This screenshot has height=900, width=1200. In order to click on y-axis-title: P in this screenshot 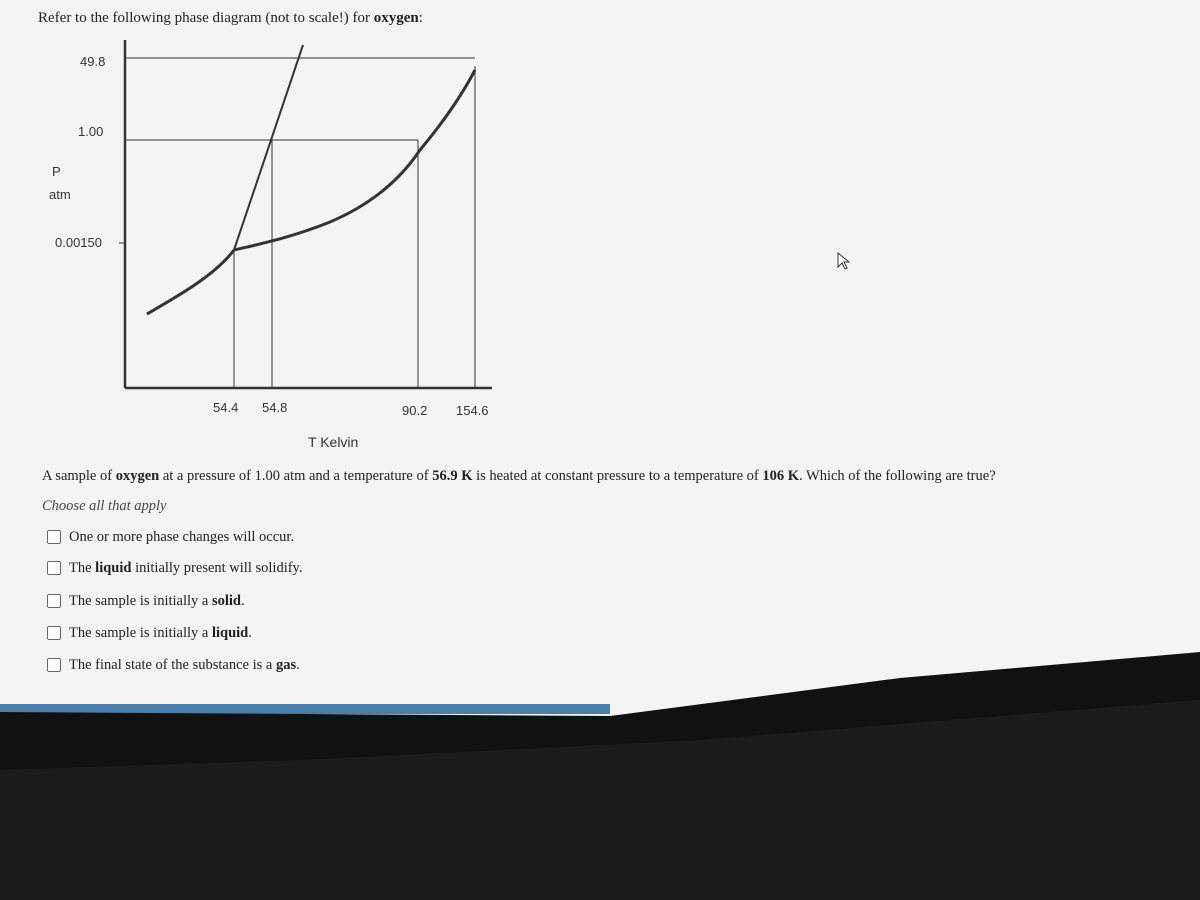, I will do `click(56, 171)`.